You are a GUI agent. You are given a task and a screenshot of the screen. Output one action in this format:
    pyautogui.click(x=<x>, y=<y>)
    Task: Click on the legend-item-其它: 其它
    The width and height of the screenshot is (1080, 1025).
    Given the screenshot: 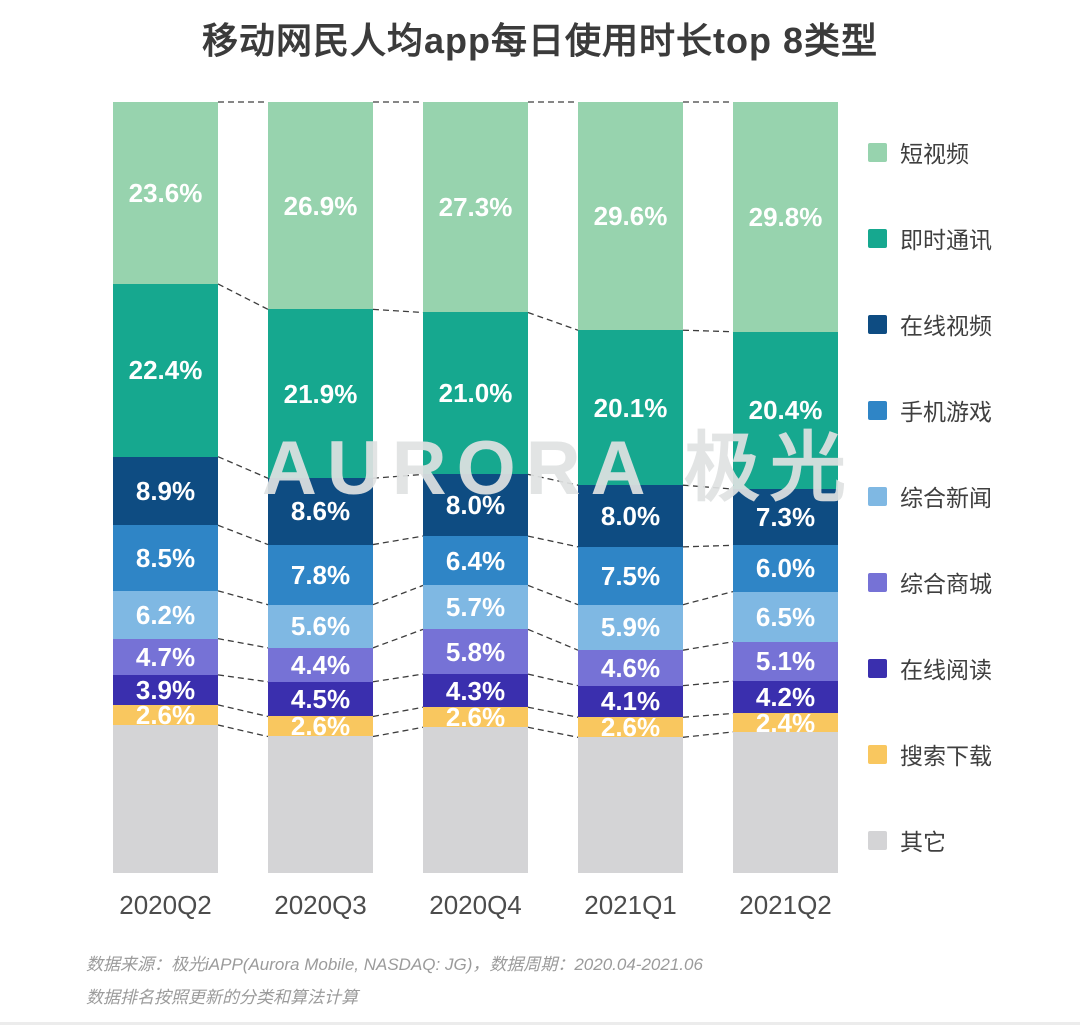 What is the action you would take?
    pyautogui.click(x=907, y=840)
    